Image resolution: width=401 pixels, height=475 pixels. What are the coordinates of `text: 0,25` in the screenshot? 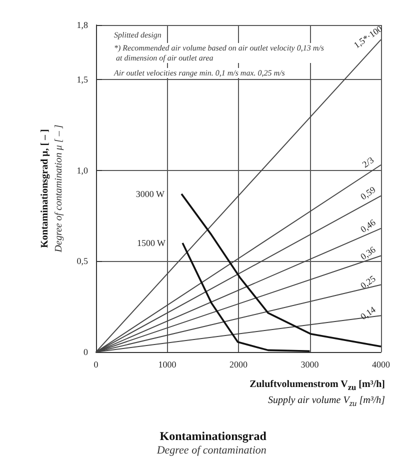 It's located at (368, 282).